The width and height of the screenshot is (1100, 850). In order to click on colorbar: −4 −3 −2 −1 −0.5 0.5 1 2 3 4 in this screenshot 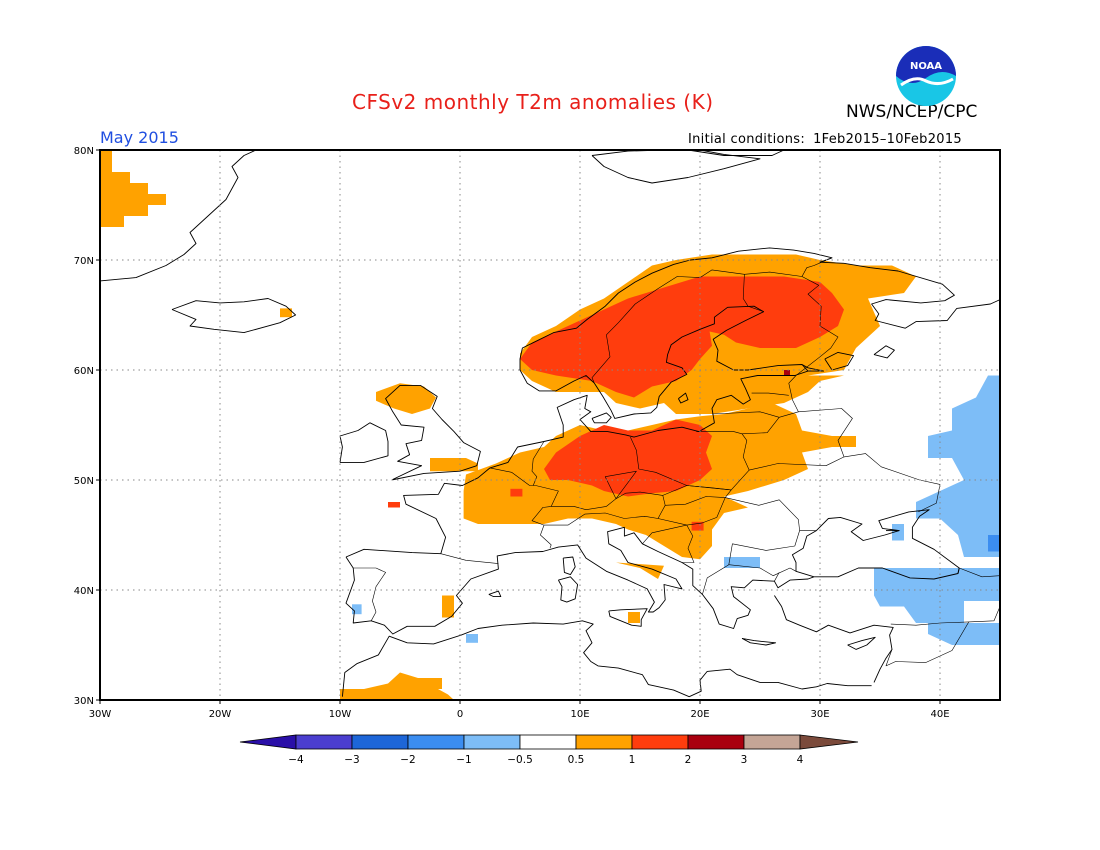, I will do `click(549, 750)`.